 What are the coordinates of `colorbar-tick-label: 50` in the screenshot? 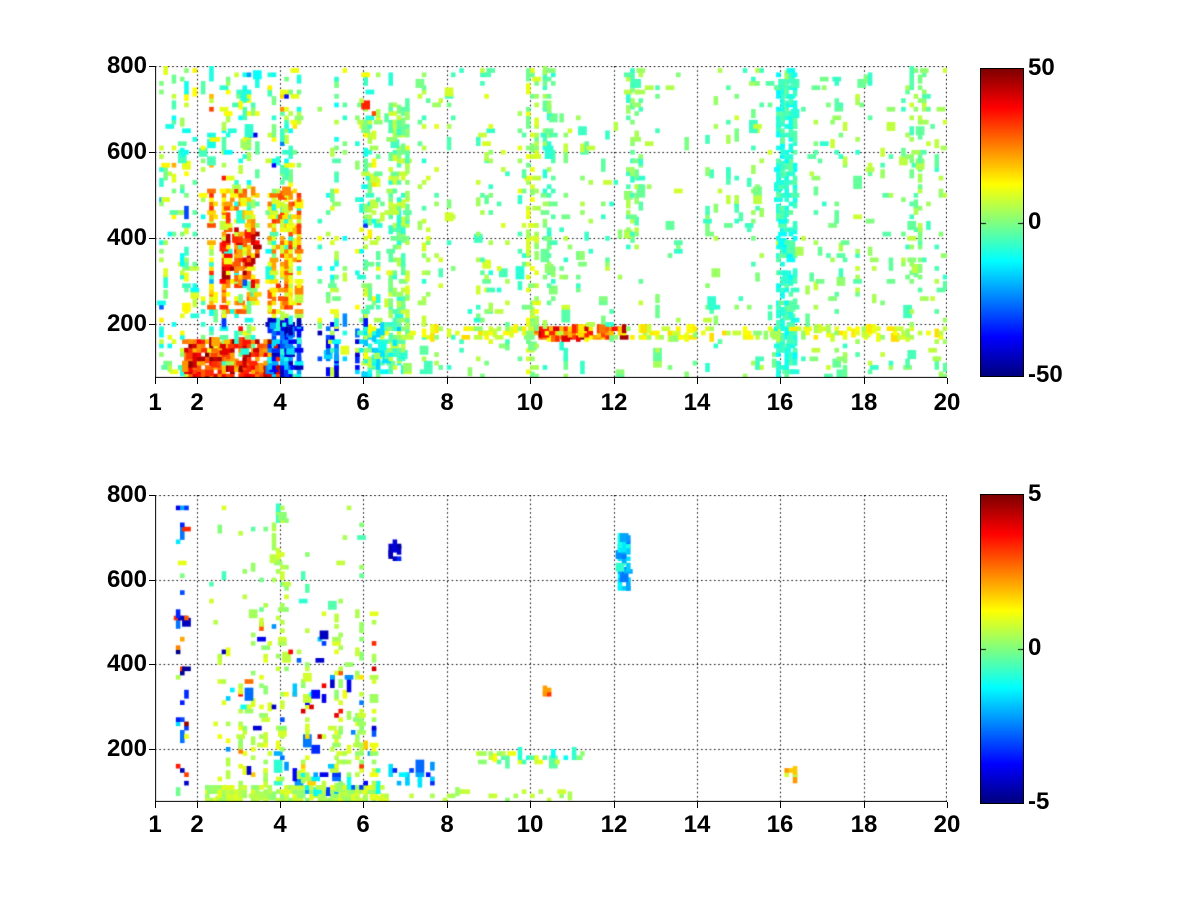 It's located at (1041, 67).